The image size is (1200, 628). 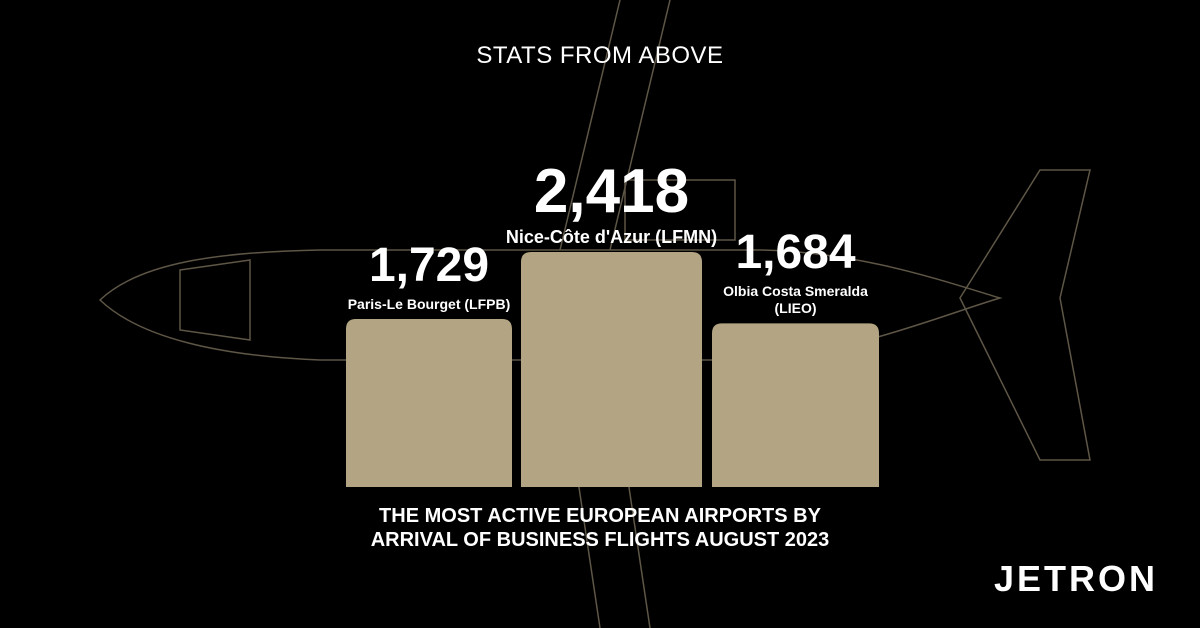 I want to click on chart-title: STATS FROM ABOVE, so click(x=600, y=55).